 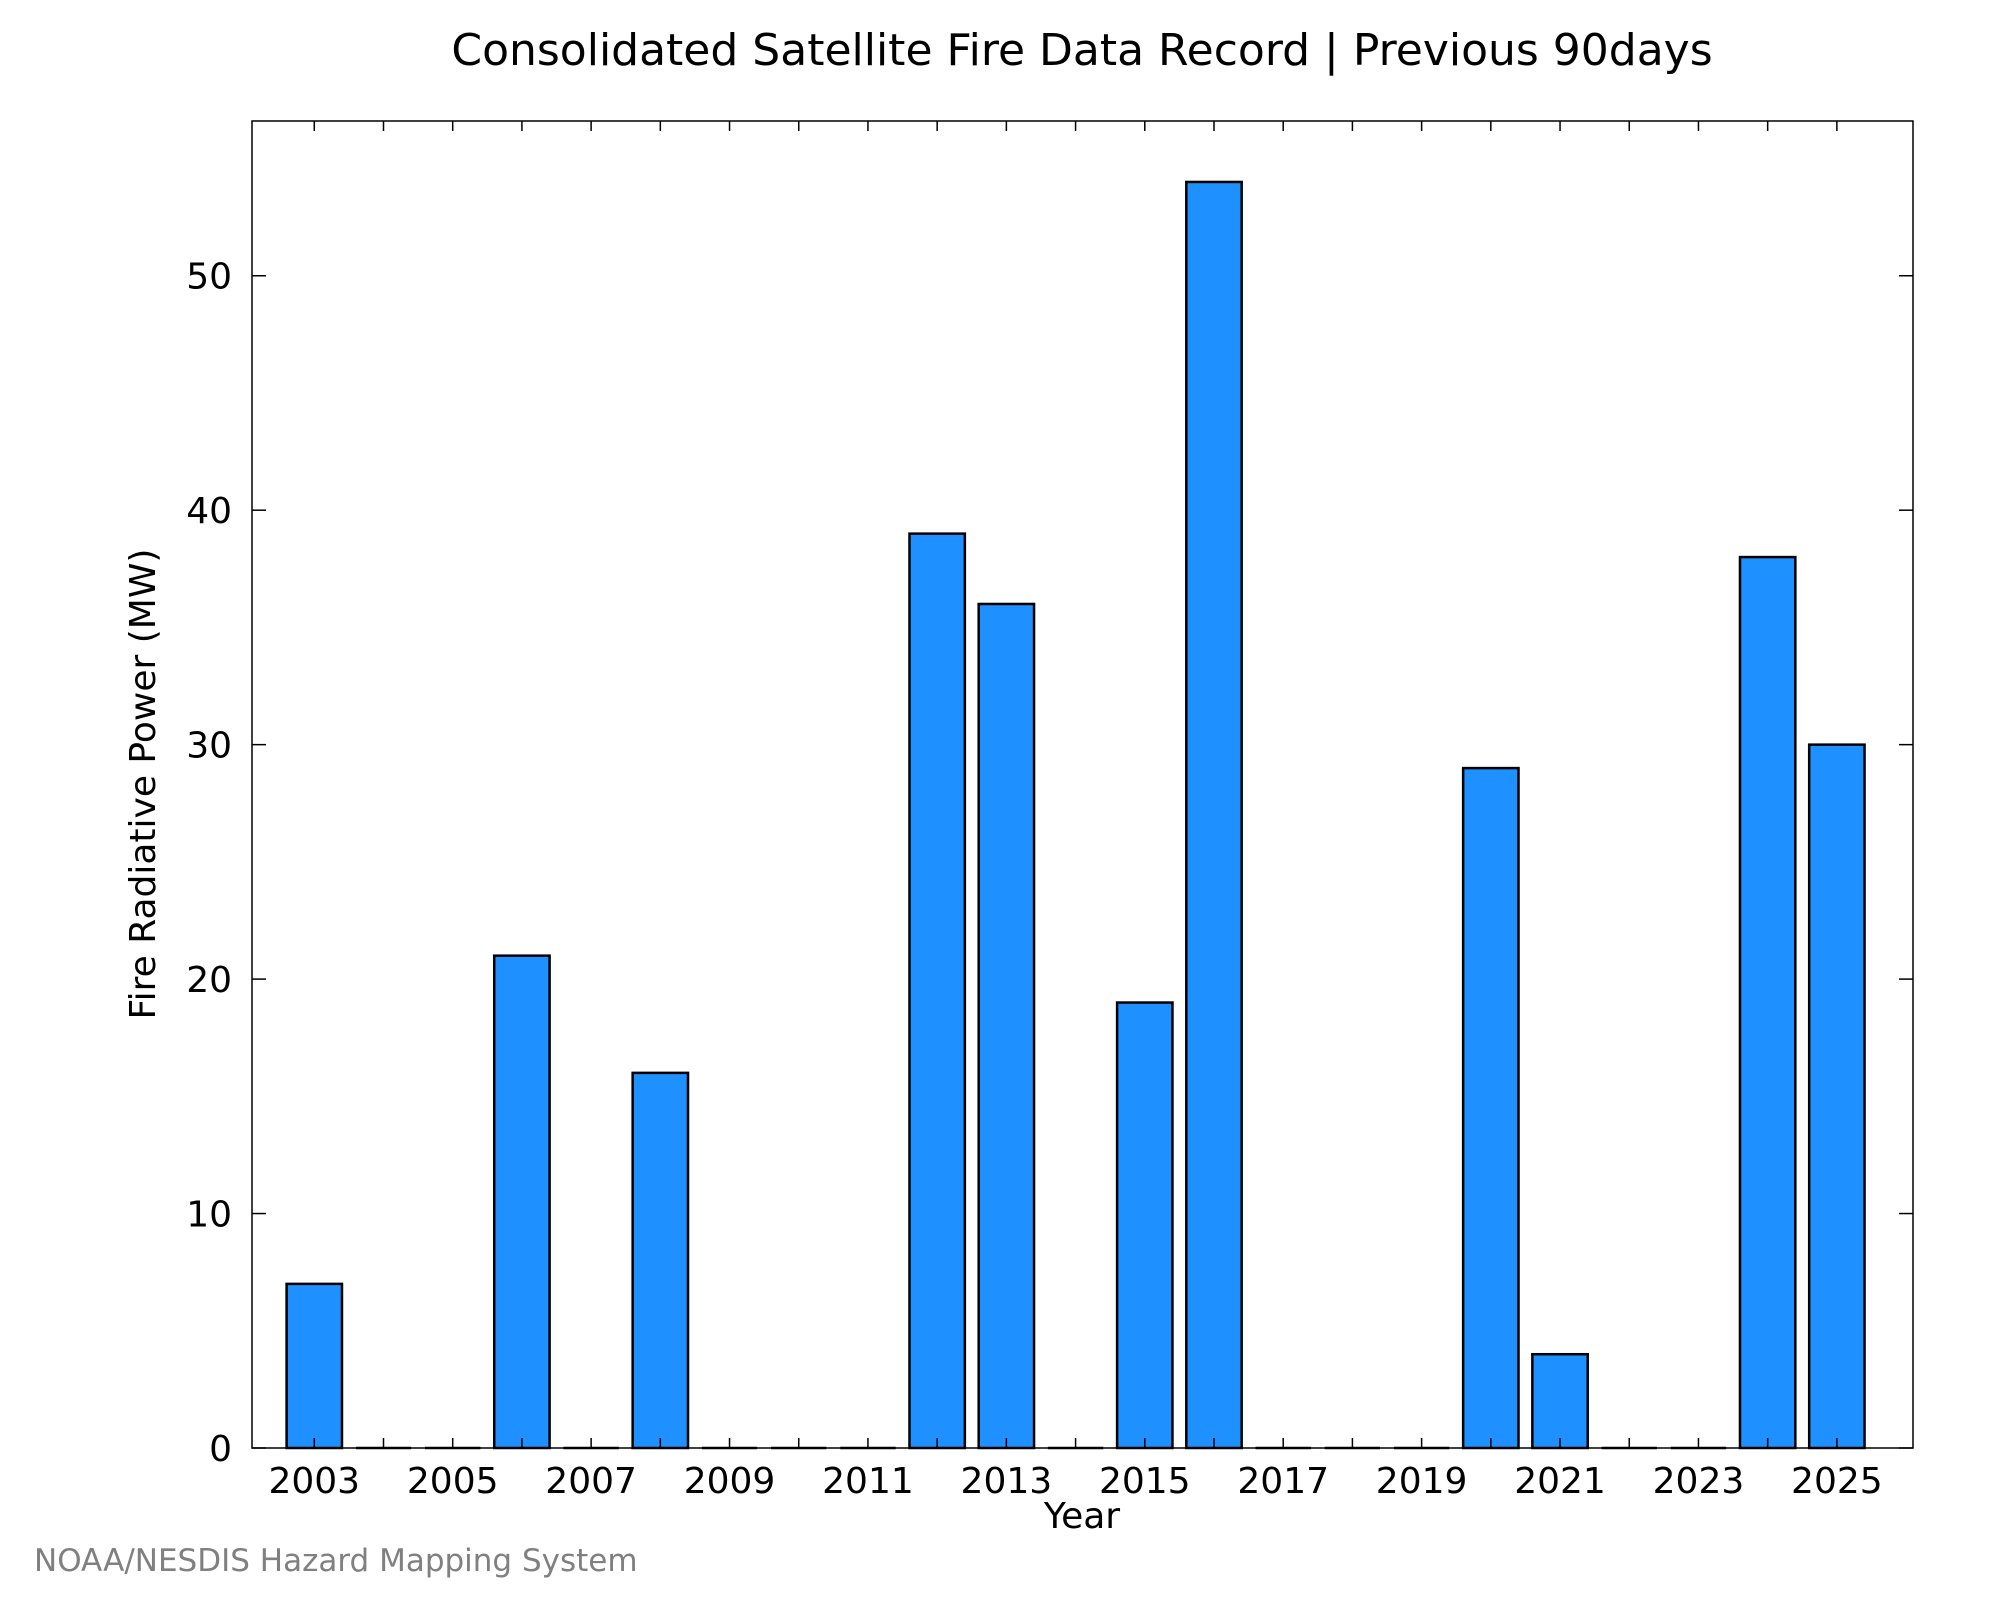 I want to click on y-tick-label: 50, so click(x=209, y=277).